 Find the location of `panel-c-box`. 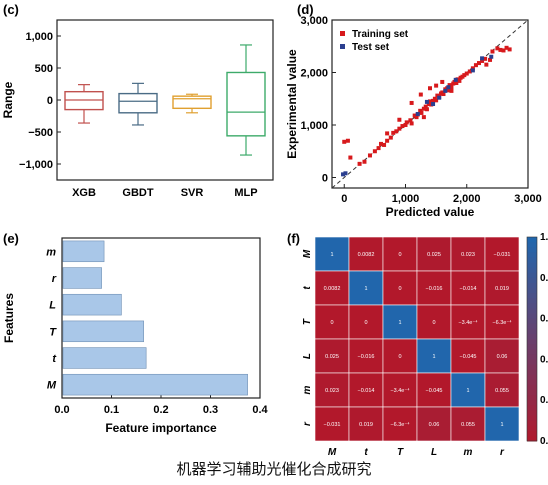

panel-c-box is located at coordinates (246, 104).